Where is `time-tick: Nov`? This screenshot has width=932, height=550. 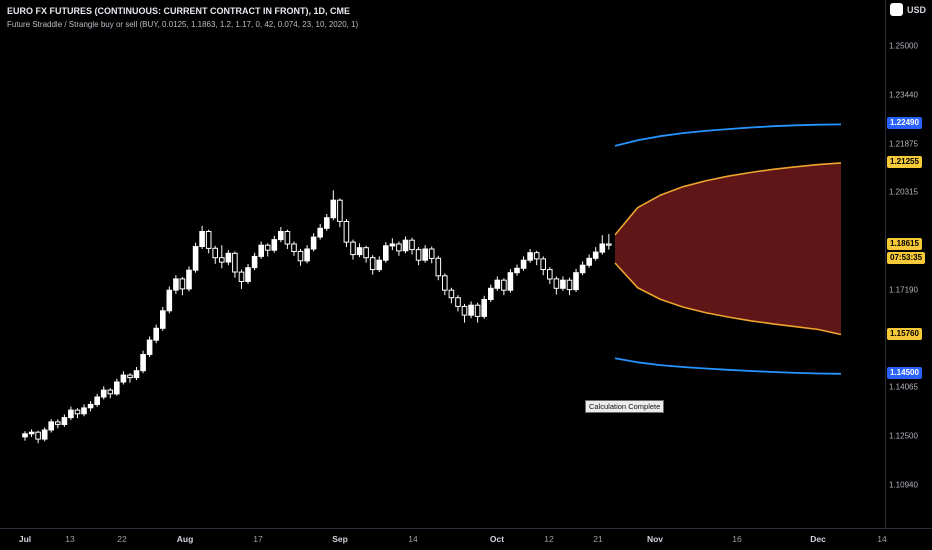 time-tick: Nov is located at coordinates (655, 539).